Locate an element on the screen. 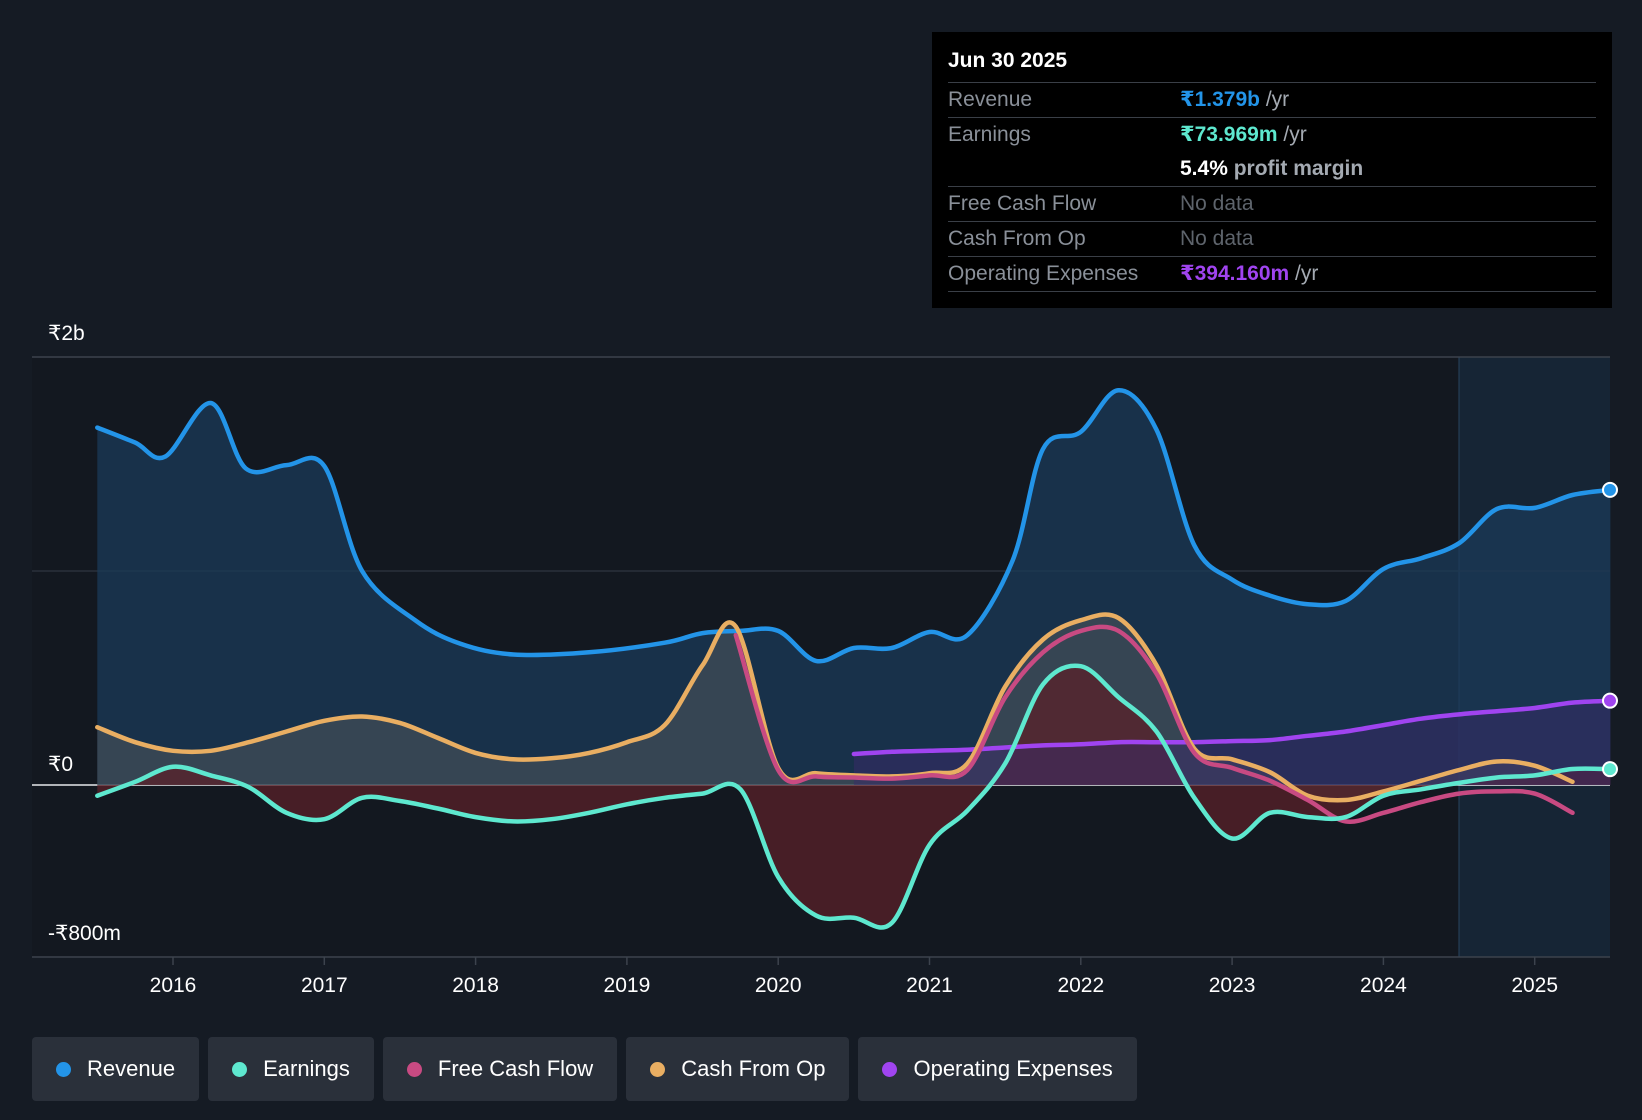 The width and height of the screenshot is (1642, 1120). tooltip-date: Jun 30 2025 is located at coordinates (1272, 64).